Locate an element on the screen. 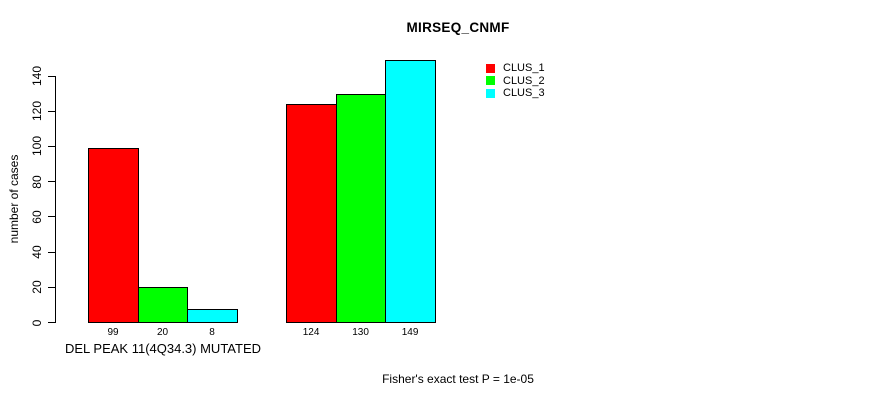  legend-item-clus_1: CLUS_1 is located at coordinates (515, 68).